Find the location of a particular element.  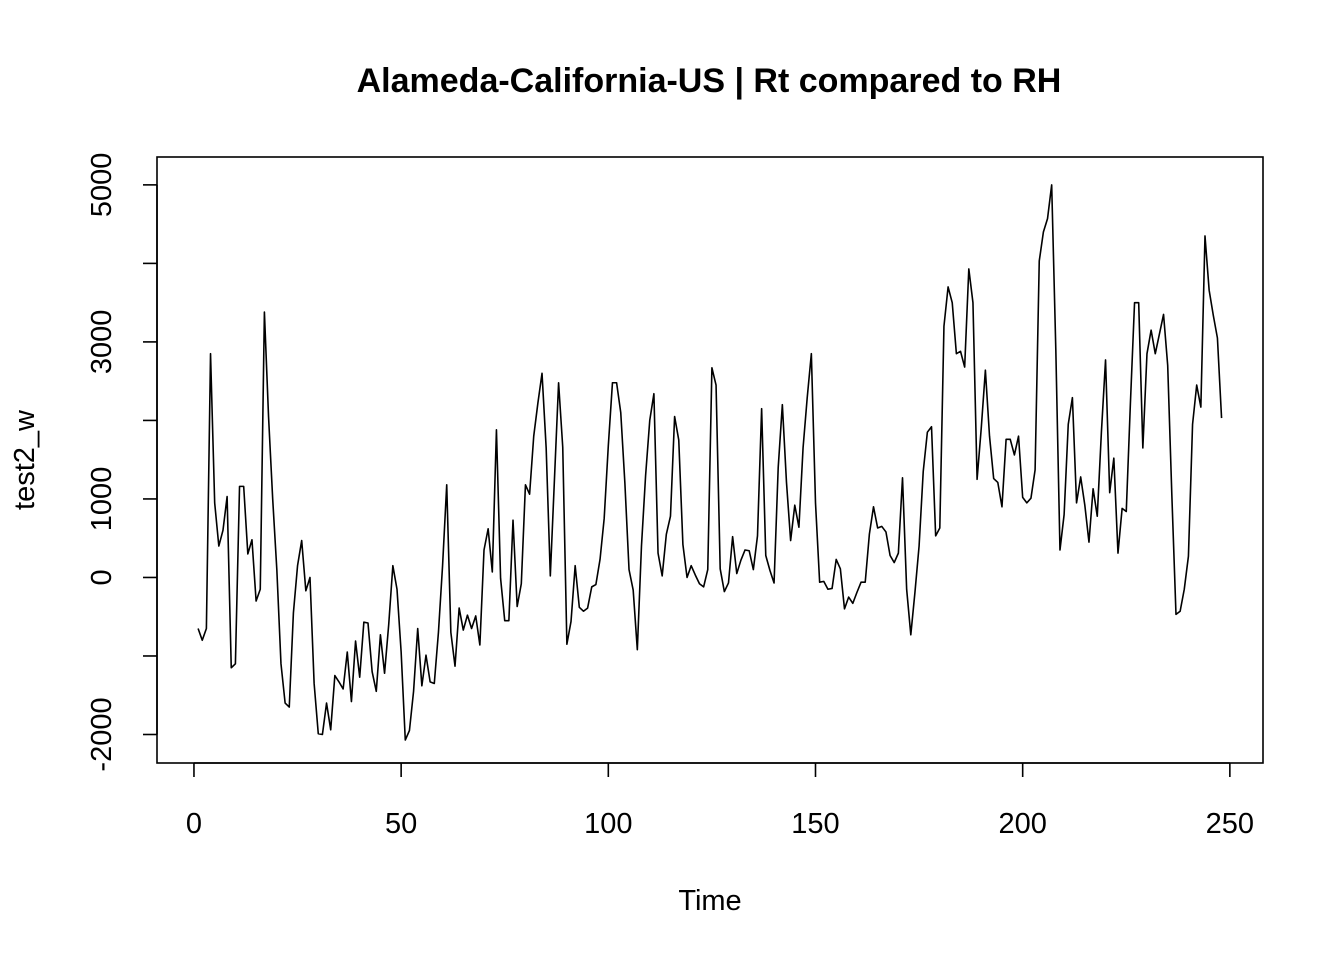

y-axis: -2000 0 1000 3000 5000 is located at coordinates (122, 462).